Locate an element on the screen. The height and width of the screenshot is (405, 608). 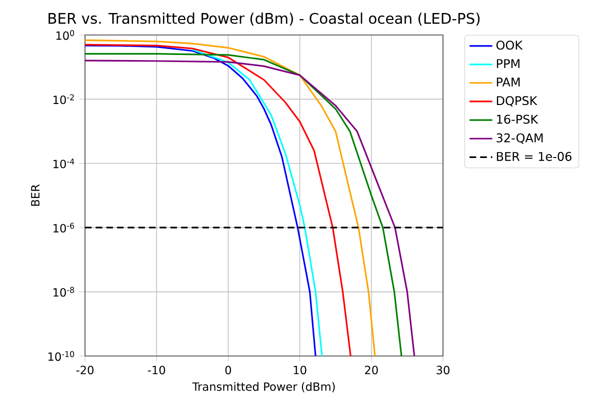
y-tick-label: 10$^{-6}$ is located at coordinates (64, 227).